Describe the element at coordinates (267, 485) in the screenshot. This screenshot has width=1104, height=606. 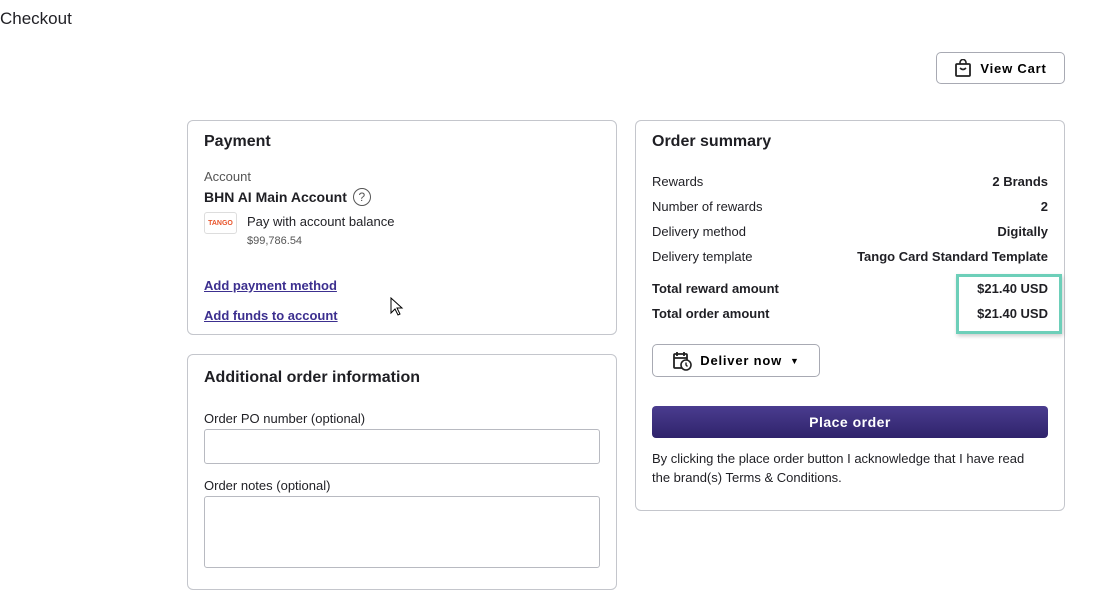
I see `notes-label: Order notes (optional)` at that location.